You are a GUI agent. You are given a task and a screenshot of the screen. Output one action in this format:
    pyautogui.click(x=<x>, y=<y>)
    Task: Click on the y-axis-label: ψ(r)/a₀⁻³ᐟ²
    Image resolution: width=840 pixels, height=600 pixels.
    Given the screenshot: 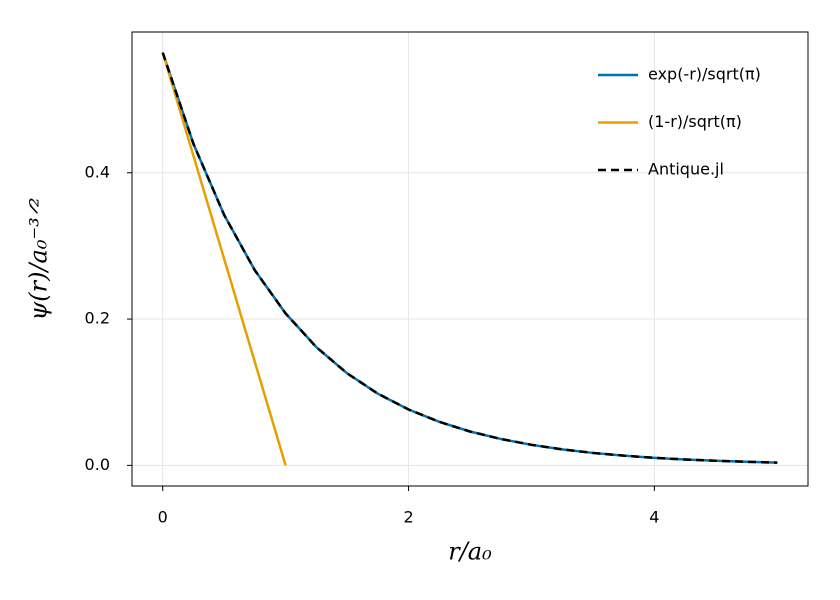 What is the action you would take?
    pyautogui.click(x=39, y=258)
    